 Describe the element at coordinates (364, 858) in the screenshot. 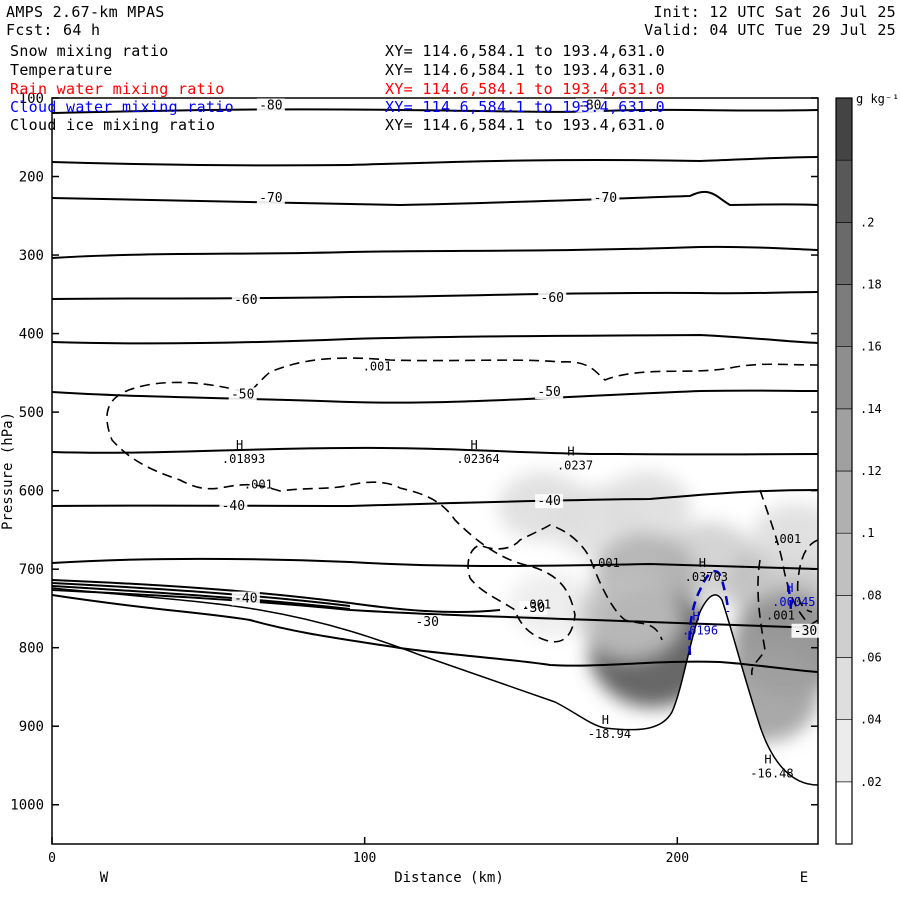

I see `x-tick-label: 100` at that location.